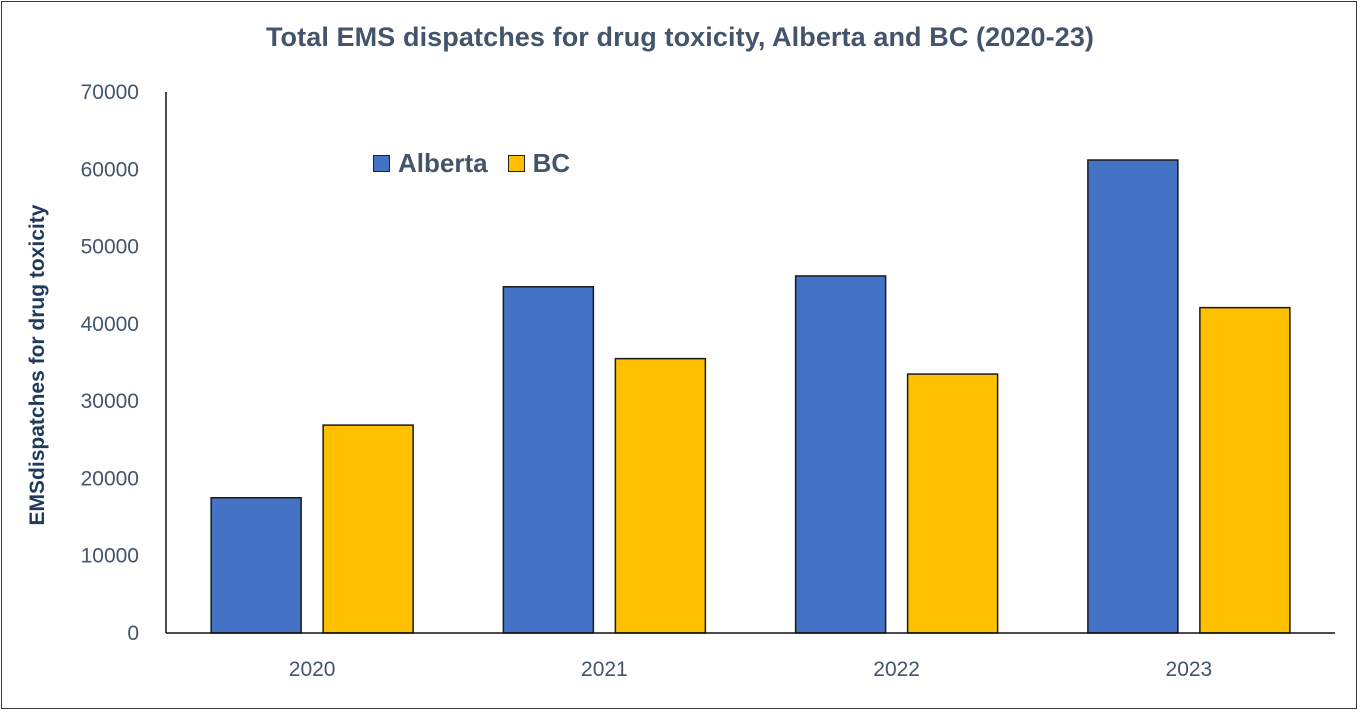  Describe the element at coordinates (110, 247) in the screenshot. I see `y-tick-label: 50000` at that location.